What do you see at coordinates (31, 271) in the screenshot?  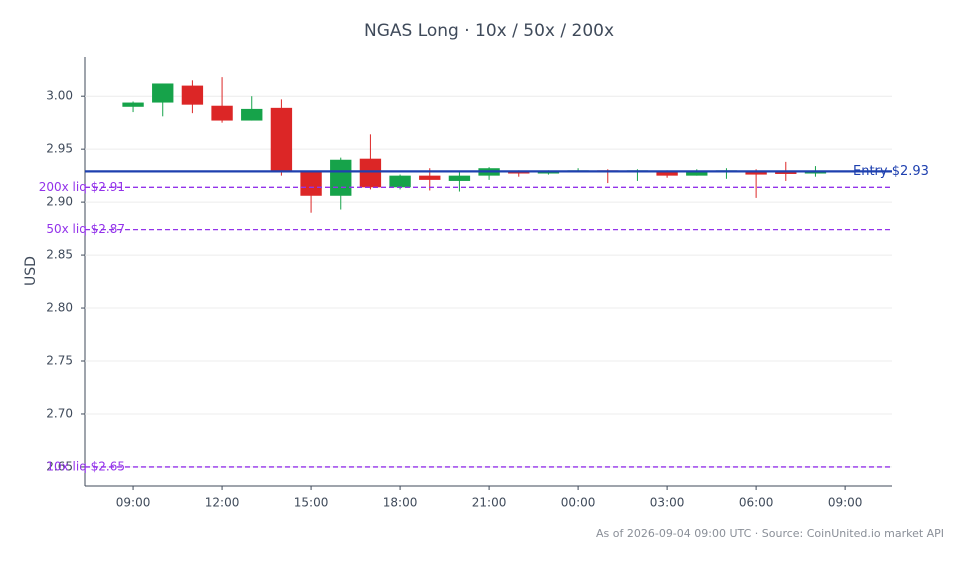 I see `y-axis-label: USD` at bounding box center [31, 271].